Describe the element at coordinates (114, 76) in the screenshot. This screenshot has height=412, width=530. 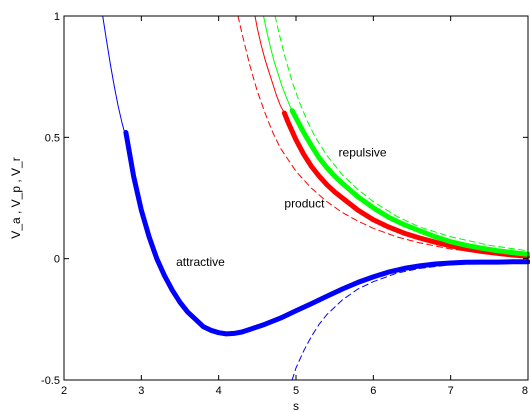
I see `series-line-0-thin` at that location.